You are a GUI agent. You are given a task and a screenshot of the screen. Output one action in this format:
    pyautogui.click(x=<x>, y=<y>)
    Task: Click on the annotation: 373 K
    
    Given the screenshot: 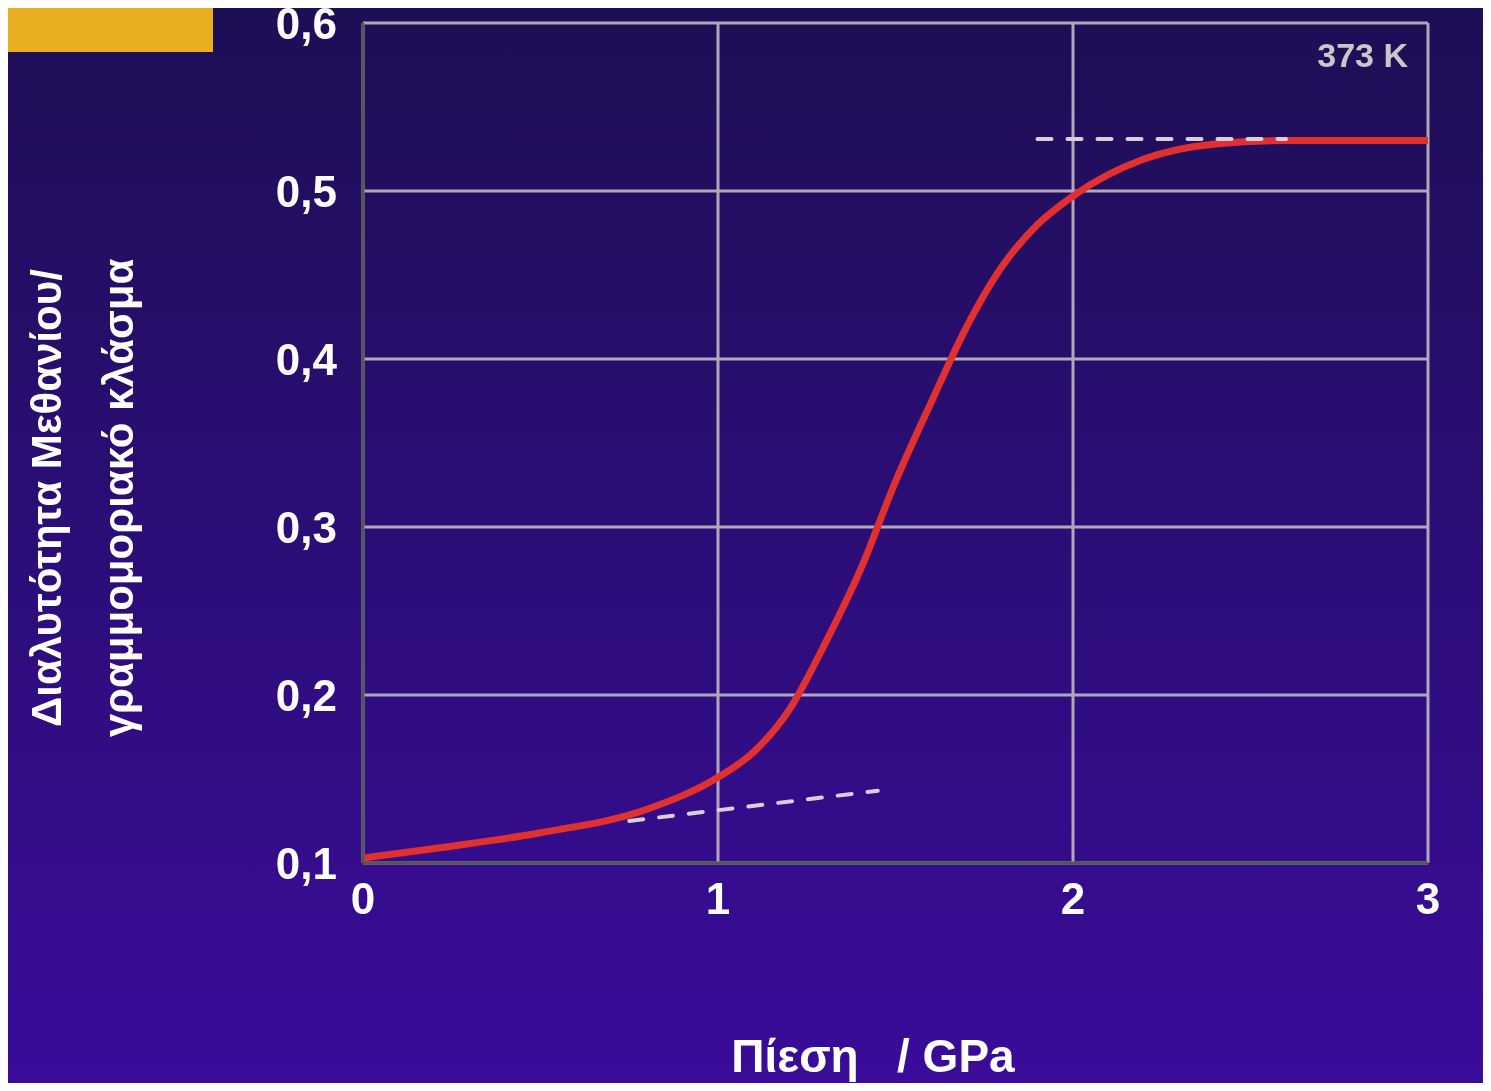 What is the action you would take?
    pyautogui.click(x=1362, y=55)
    